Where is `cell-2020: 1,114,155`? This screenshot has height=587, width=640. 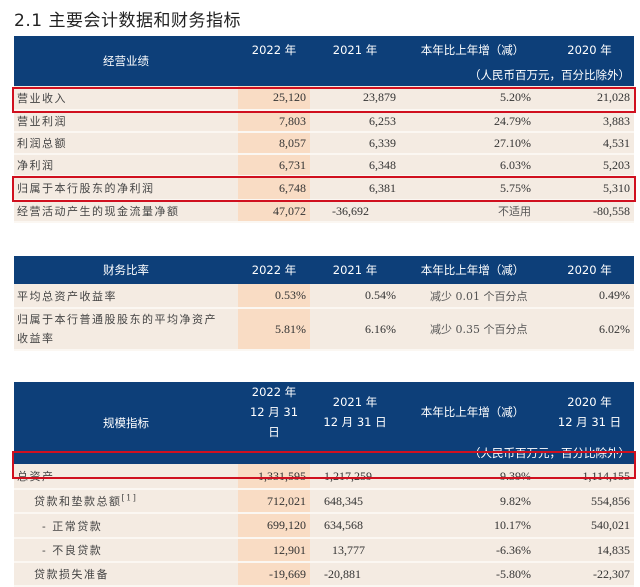
cell-2020: 1,114,155 is located at coordinates (589, 477).